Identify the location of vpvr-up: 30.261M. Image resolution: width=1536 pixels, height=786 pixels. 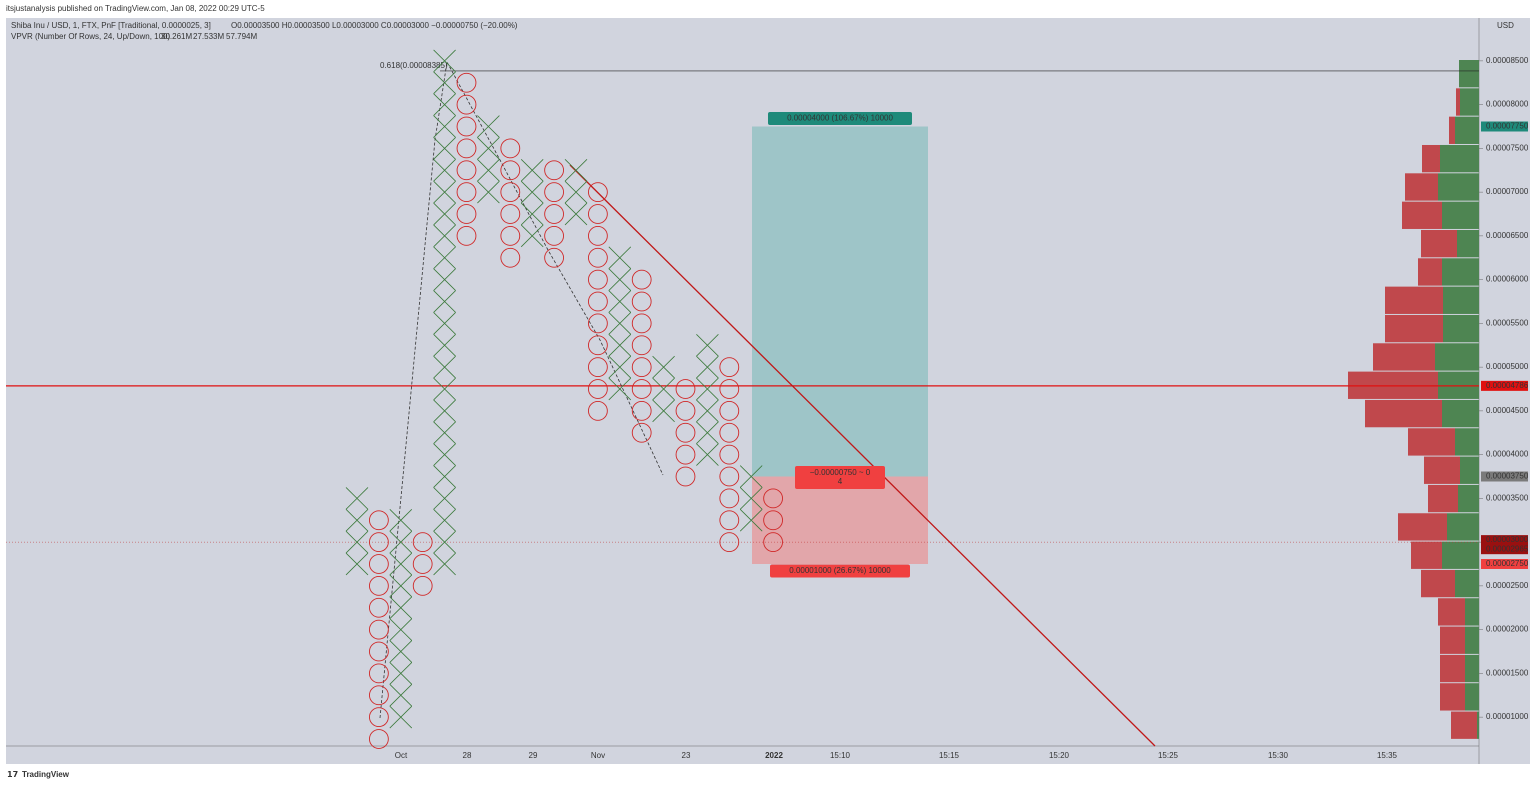
(176, 36).